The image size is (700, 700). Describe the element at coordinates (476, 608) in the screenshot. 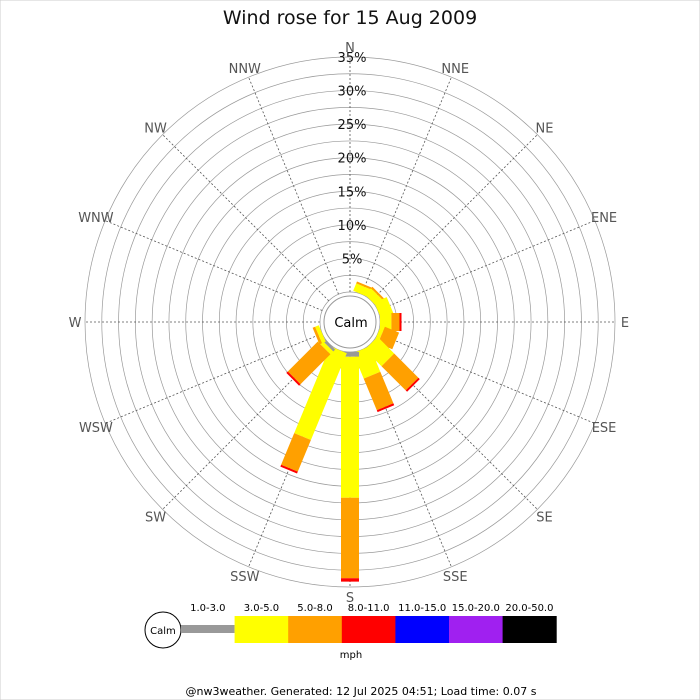

I see `legend-label: 15.0-20.0` at that location.